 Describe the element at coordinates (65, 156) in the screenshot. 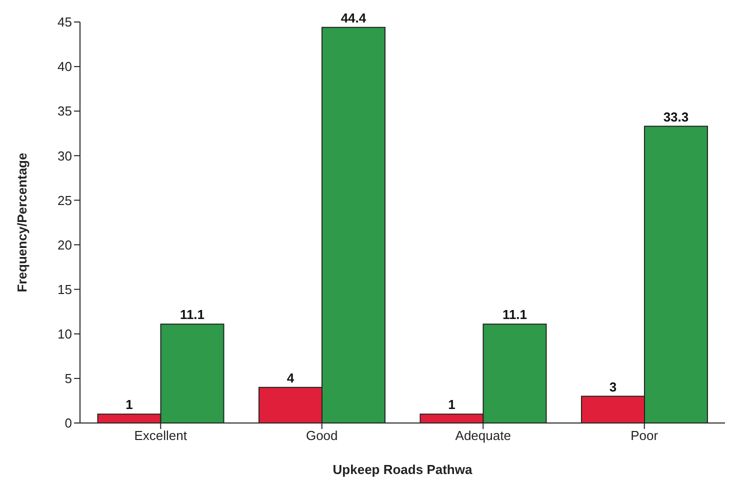

I see `y-tick-label: 30` at that location.